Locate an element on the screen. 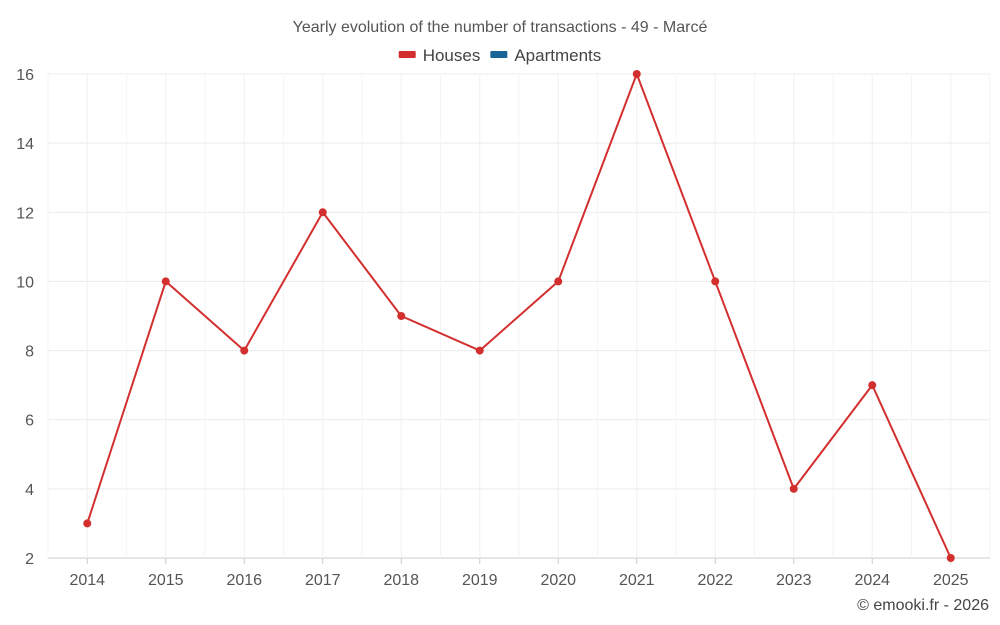 The width and height of the screenshot is (1000, 625). data-point-houses-2018 is located at coordinates (401, 316).